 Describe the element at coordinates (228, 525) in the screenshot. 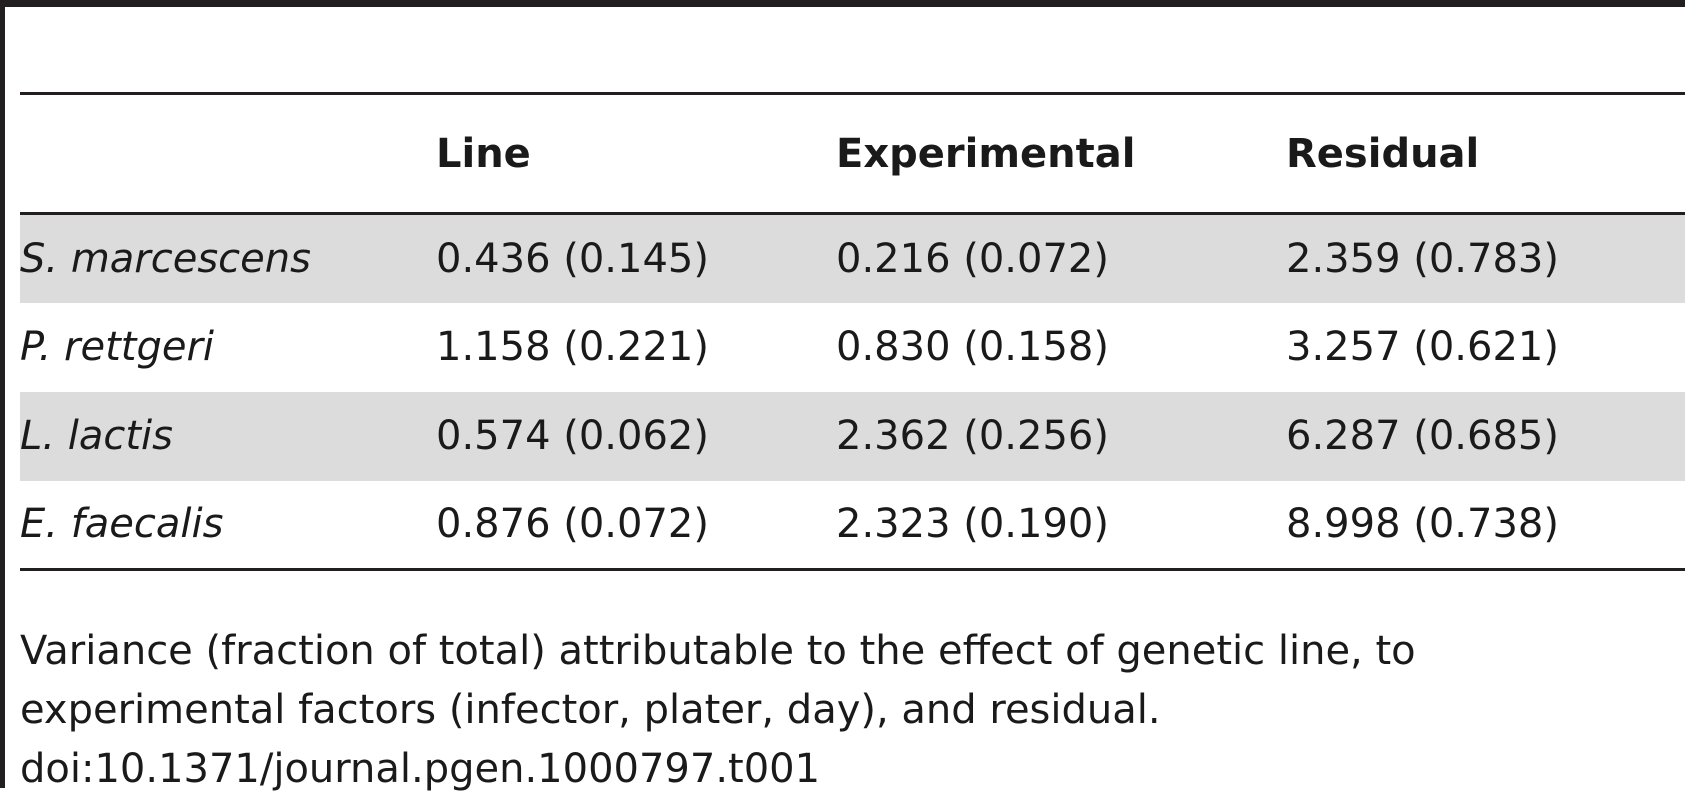

I see `cell-species: E. faecalis` at that location.